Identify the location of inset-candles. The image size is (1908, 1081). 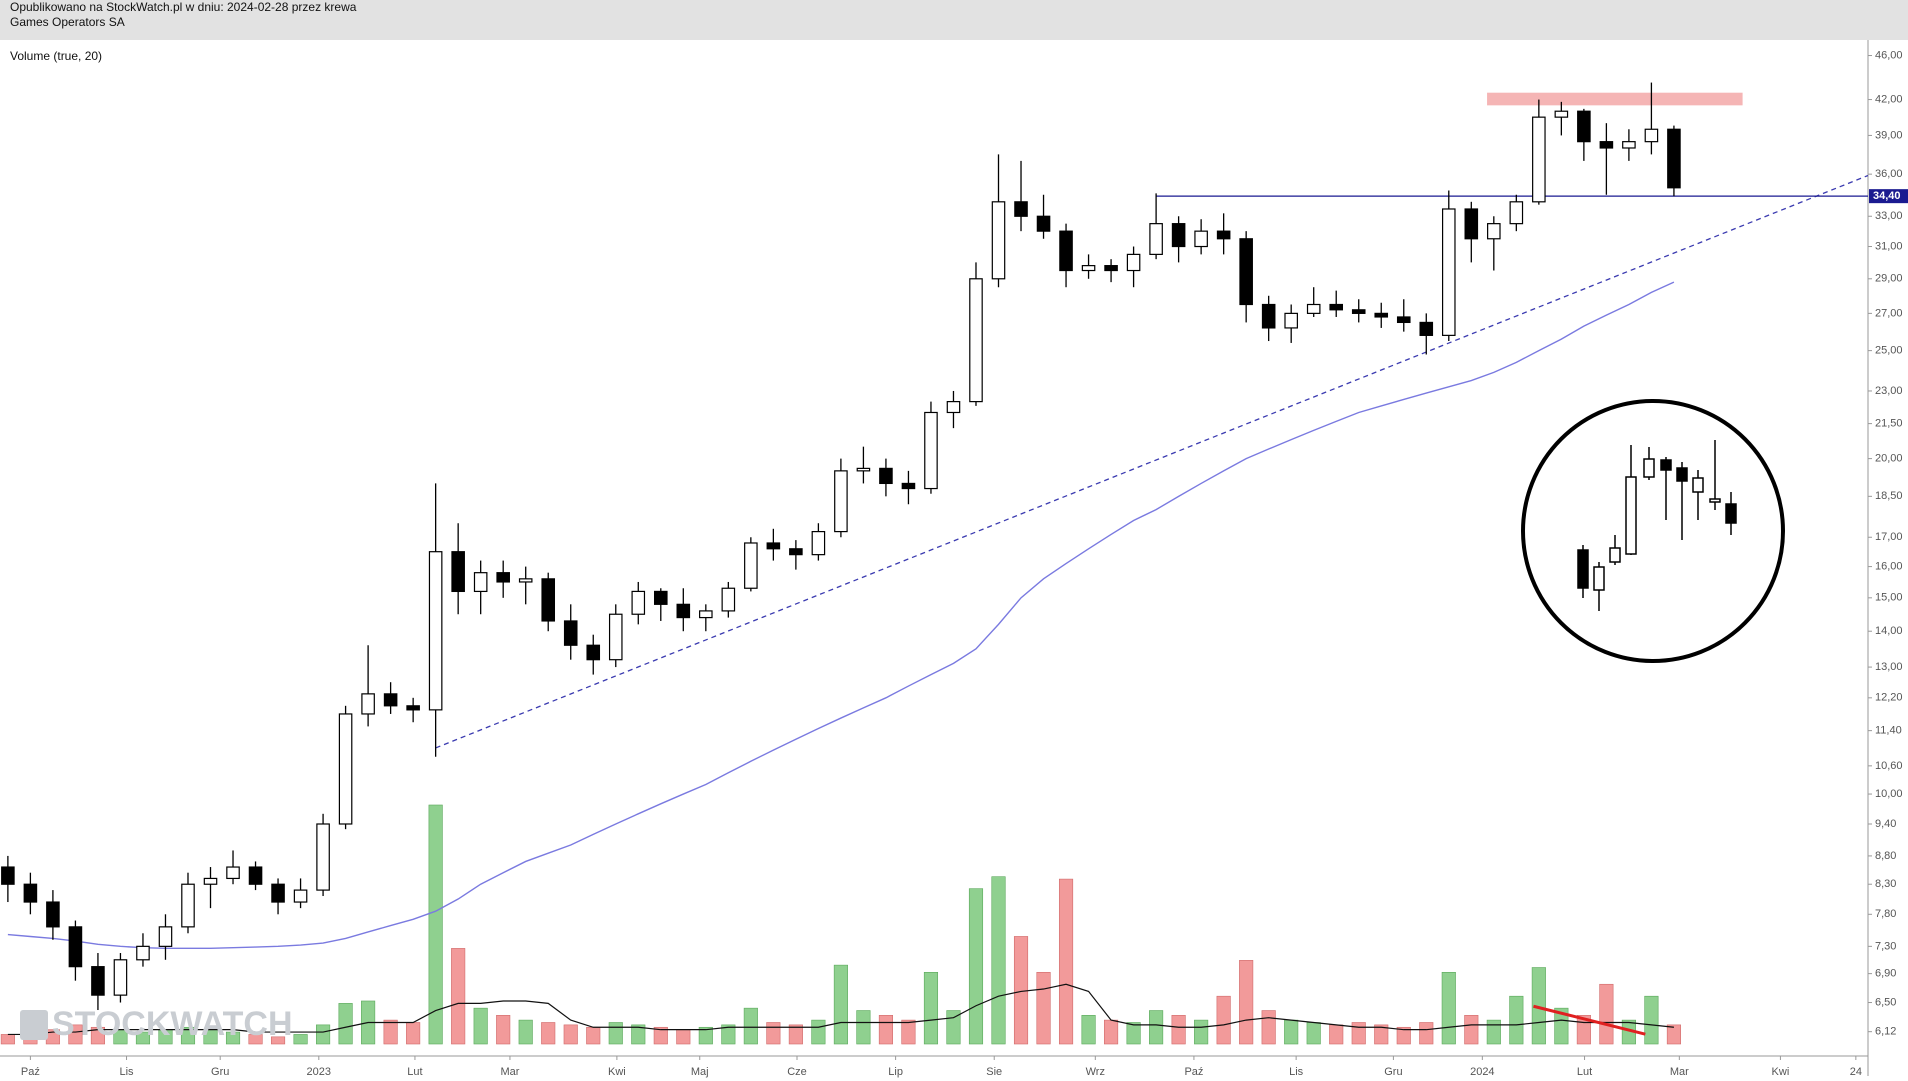
(1657, 525).